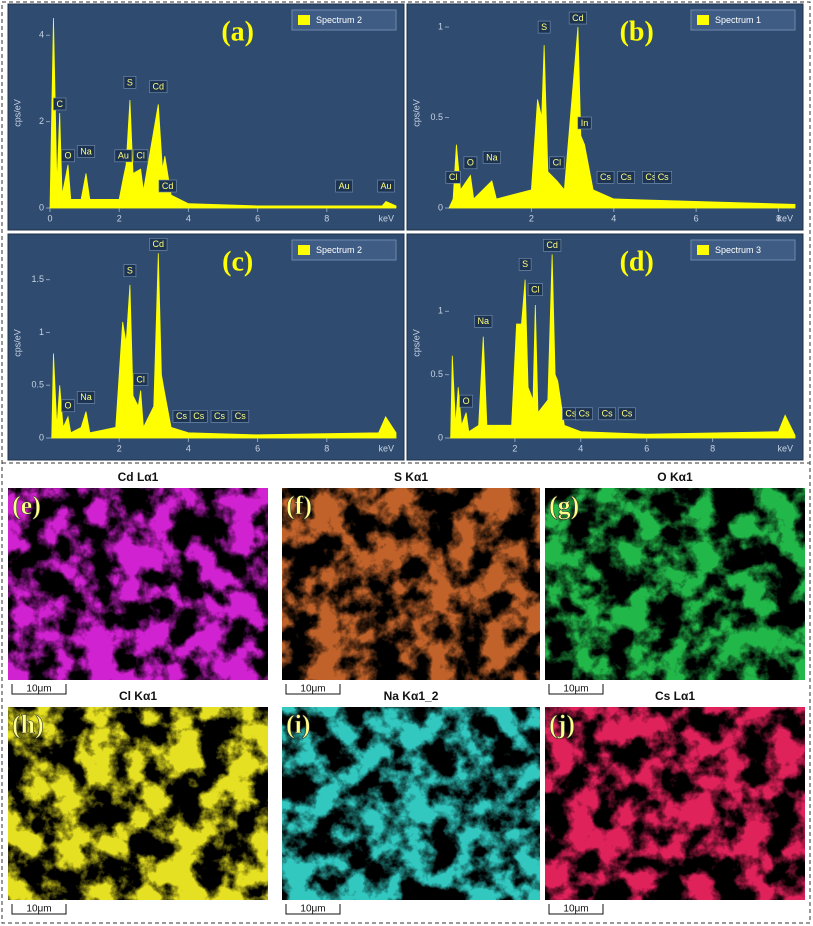 This screenshot has width=813, height=926. What do you see at coordinates (675, 696) in the screenshot?
I see `map-title: Cs Lα1` at bounding box center [675, 696].